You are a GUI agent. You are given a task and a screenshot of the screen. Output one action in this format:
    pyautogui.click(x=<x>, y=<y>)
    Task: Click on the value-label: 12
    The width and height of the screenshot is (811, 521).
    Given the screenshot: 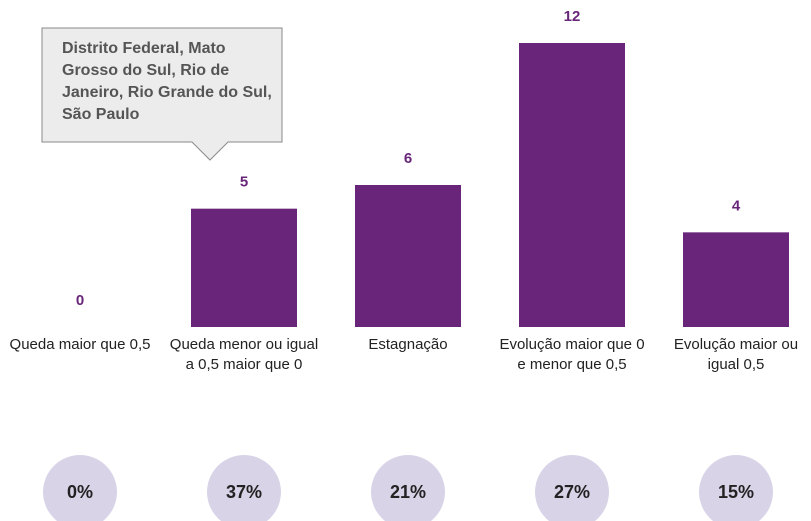 What is the action you would take?
    pyautogui.click(x=572, y=16)
    